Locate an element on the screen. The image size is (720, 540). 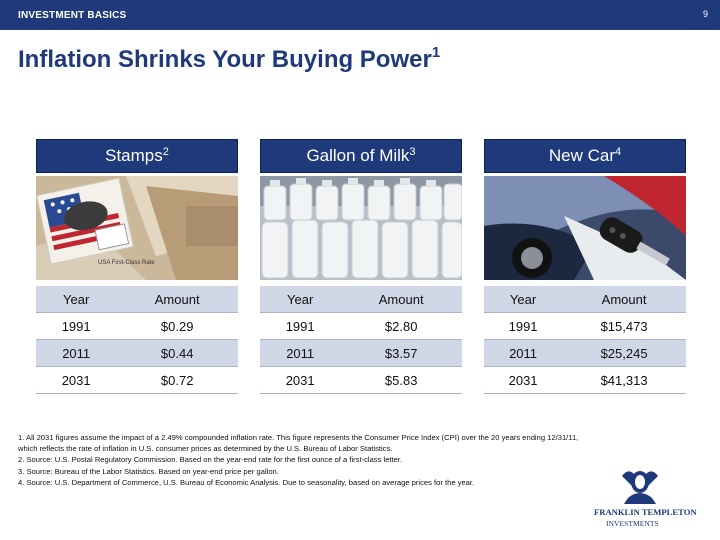
table-row: 2031 $41,313 is located at coordinates (585, 380).